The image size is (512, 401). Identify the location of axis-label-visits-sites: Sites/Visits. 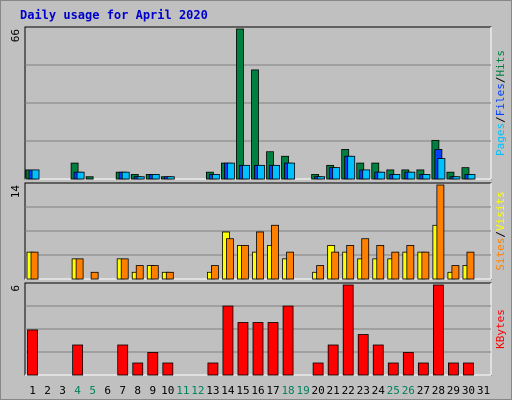
(500, 231).